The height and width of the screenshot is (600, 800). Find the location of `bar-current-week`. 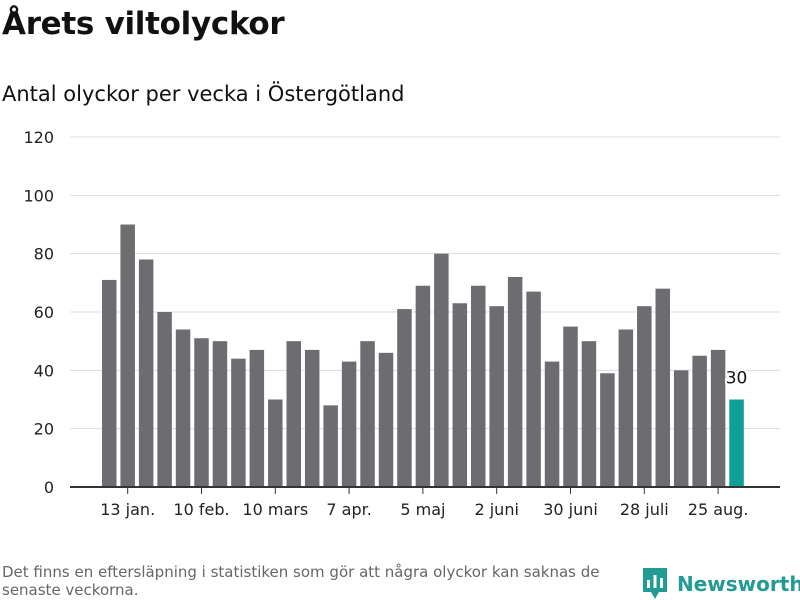

bar-current-week is located at coordinates (736, 443).